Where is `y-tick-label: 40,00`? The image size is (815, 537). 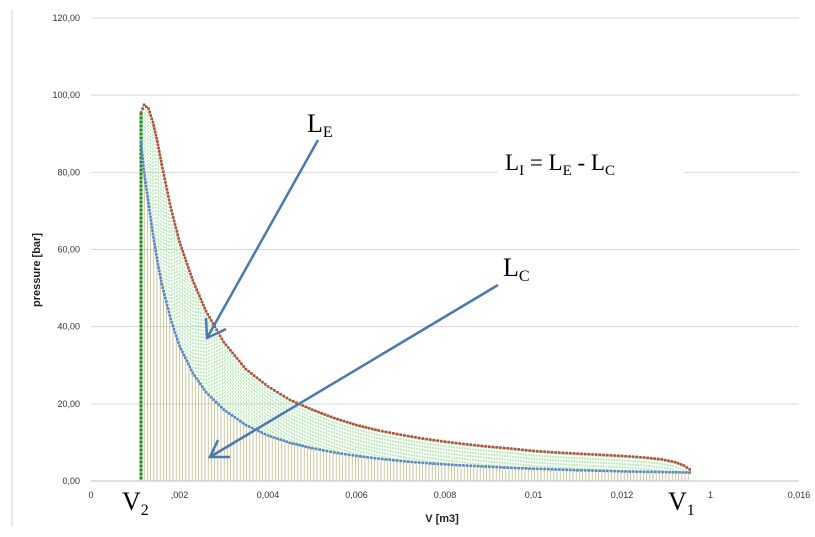
y-tick-label: 40,00 is located at coordinates (68, 327).